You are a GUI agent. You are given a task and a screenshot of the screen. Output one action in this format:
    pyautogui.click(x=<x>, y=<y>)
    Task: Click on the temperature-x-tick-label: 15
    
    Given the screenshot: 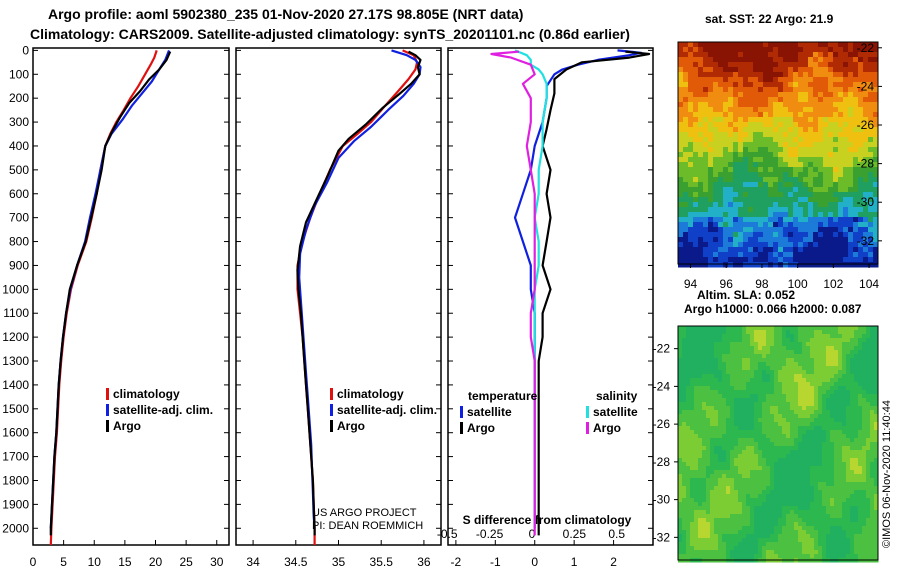 What is the action you would take?
    pyautogui.click(x=125, y=562)
    